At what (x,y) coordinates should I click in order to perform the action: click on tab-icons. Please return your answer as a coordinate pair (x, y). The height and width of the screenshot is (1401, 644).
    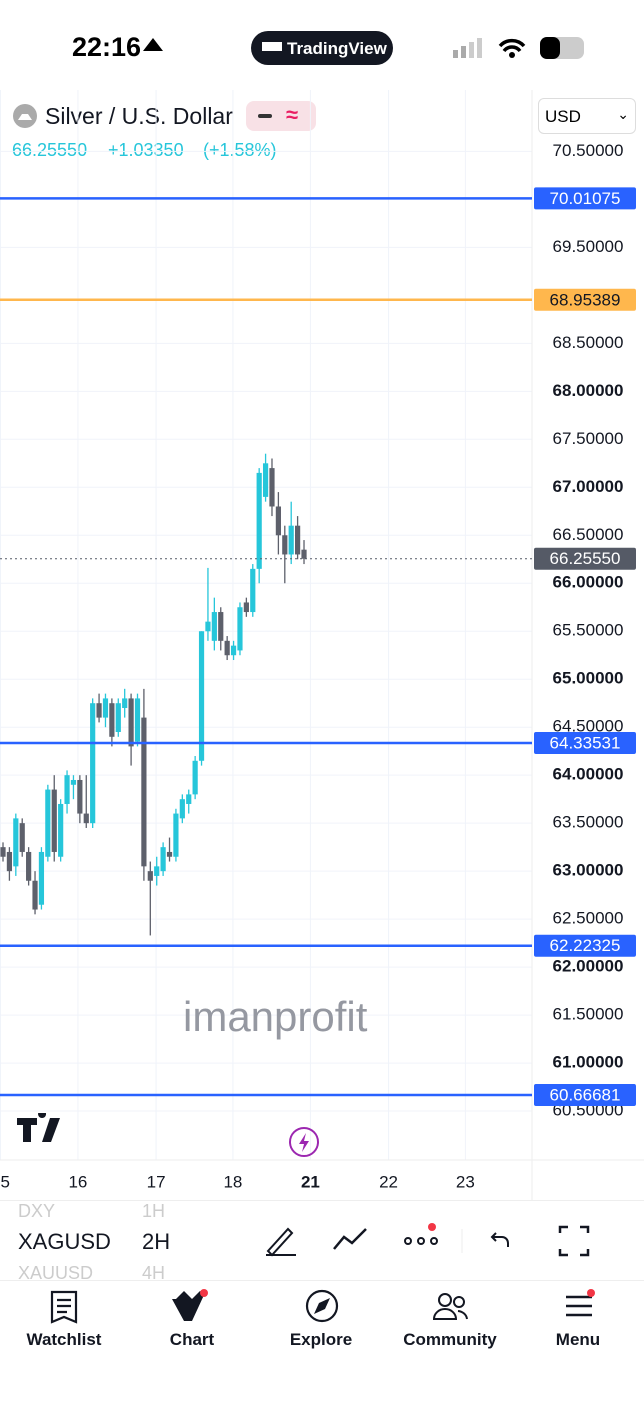
    Looking at the image, I should click on (322, 1306).